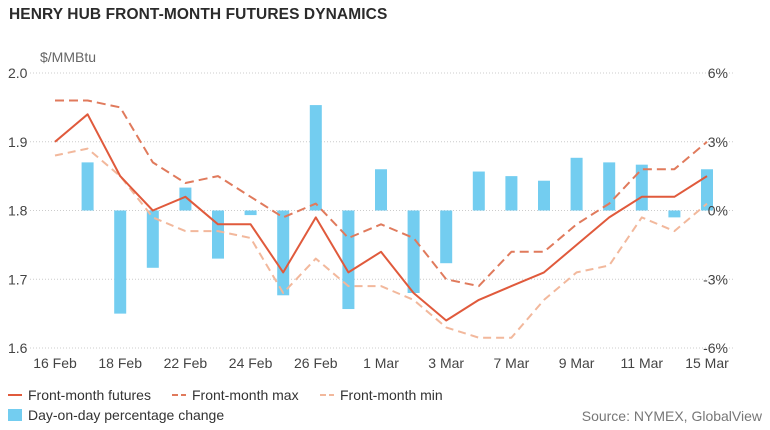 The width and height of the screenshot is (770, 430). What do you see at coordinates (671, 416) in the screenshot?
I see `source-note: Source: NYMEX, GlobalView` at bounding box center [671, 416].